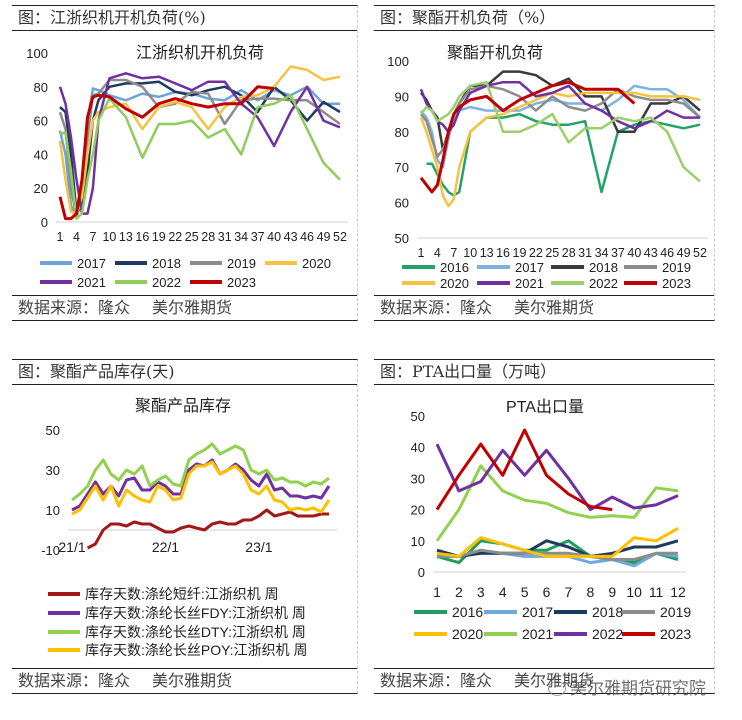 This screenshot has height=720, width=742. I want to click on x-tick-label: 2, so click(459, 592).